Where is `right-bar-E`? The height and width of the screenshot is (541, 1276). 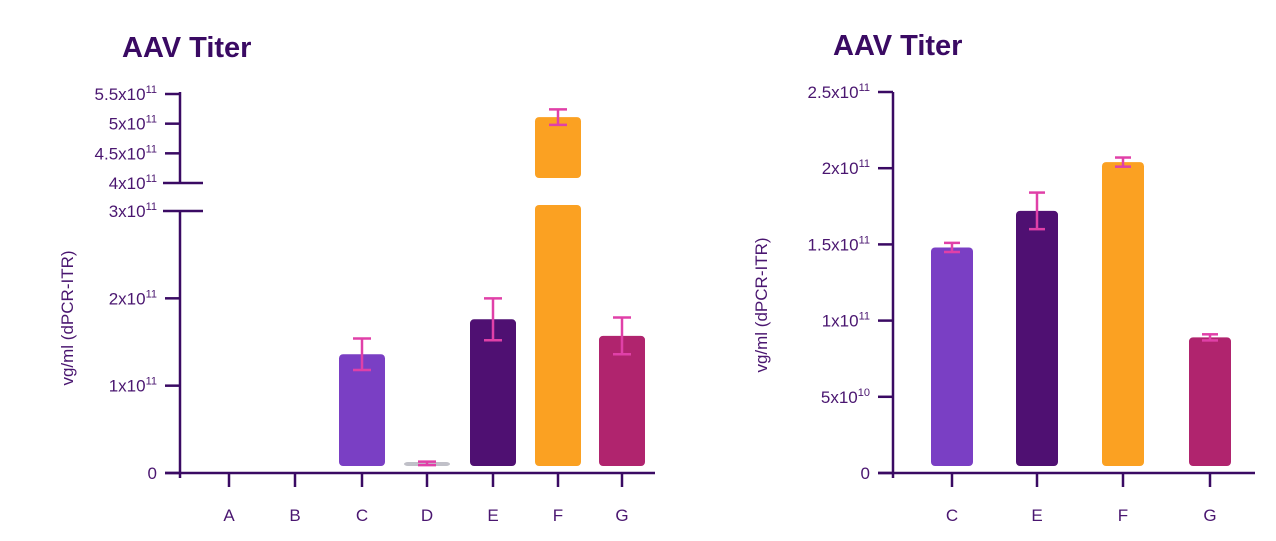 right-bar-E is located at coordinates (1037, 338).